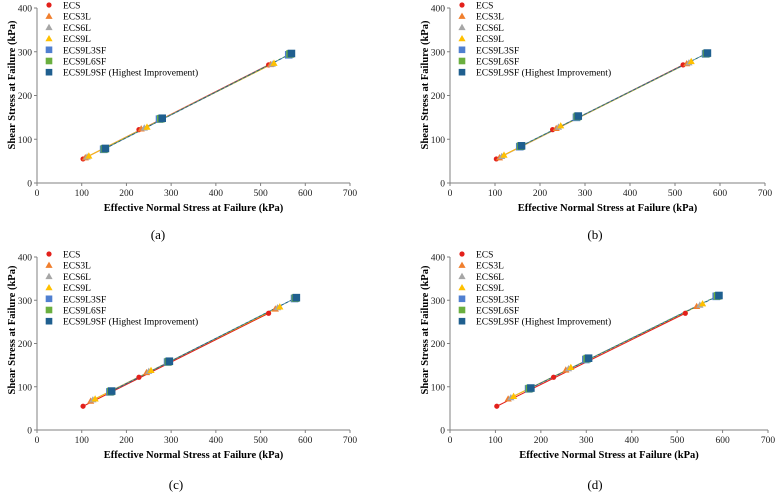  Describe the element at coordinates (594, 234) in the screenshot. I see `panel-label: (b)` at that location.